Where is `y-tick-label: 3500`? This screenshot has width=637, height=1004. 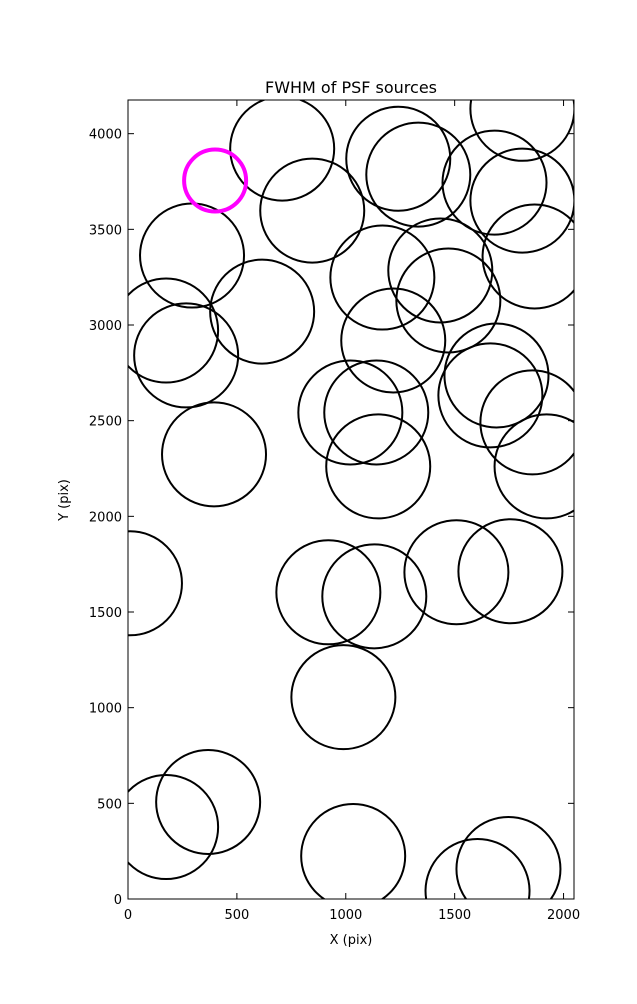 y-tick-label: 3500 is located at coordinates (105, 230).